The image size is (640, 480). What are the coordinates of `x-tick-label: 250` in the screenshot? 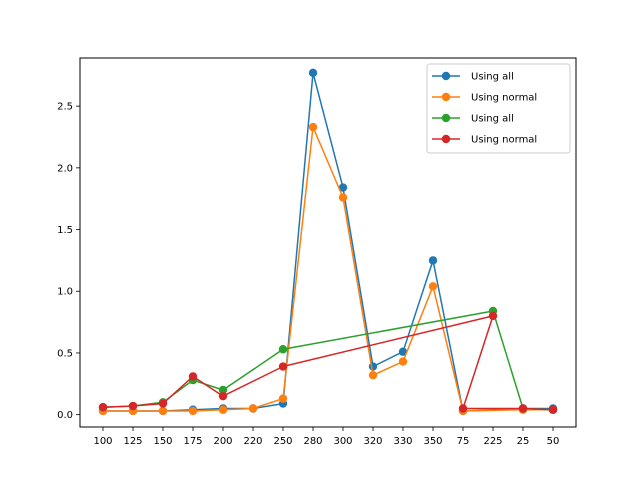 It's located at (282, 441).